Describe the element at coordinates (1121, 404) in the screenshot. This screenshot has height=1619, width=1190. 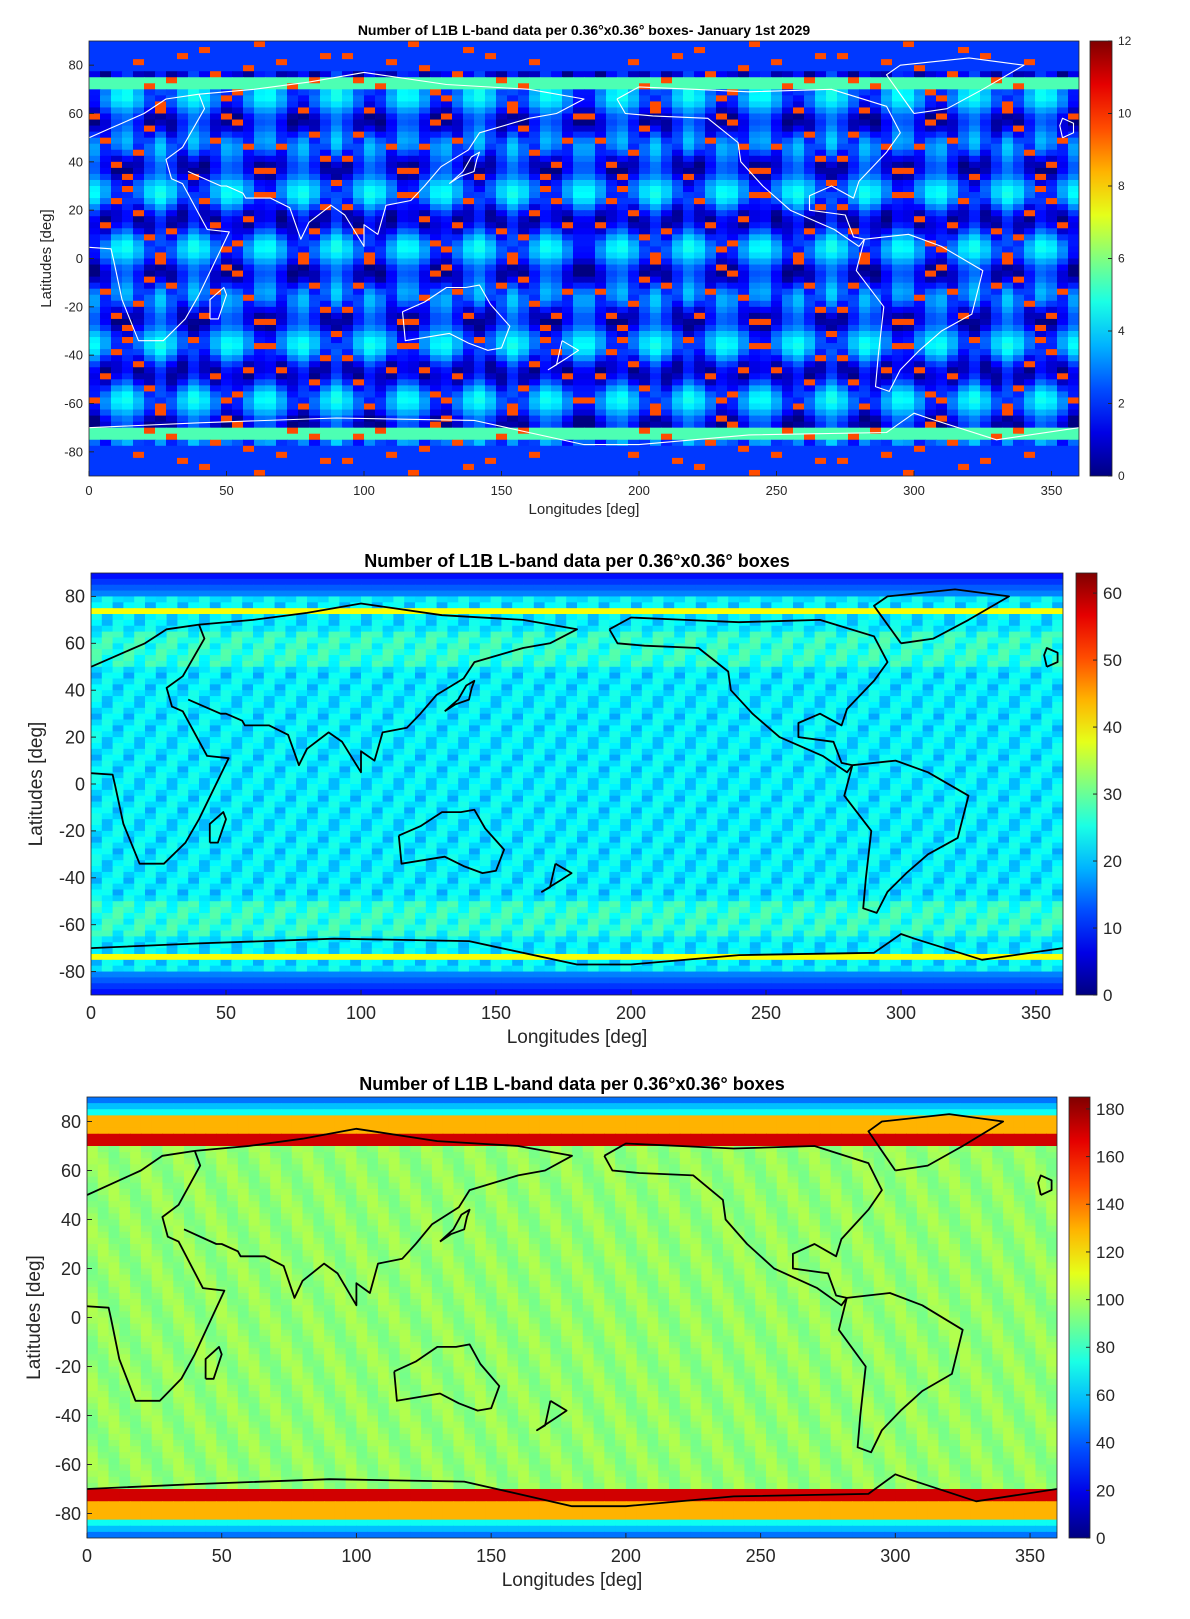
I see `colorbar-tick-label: 2` at that location.